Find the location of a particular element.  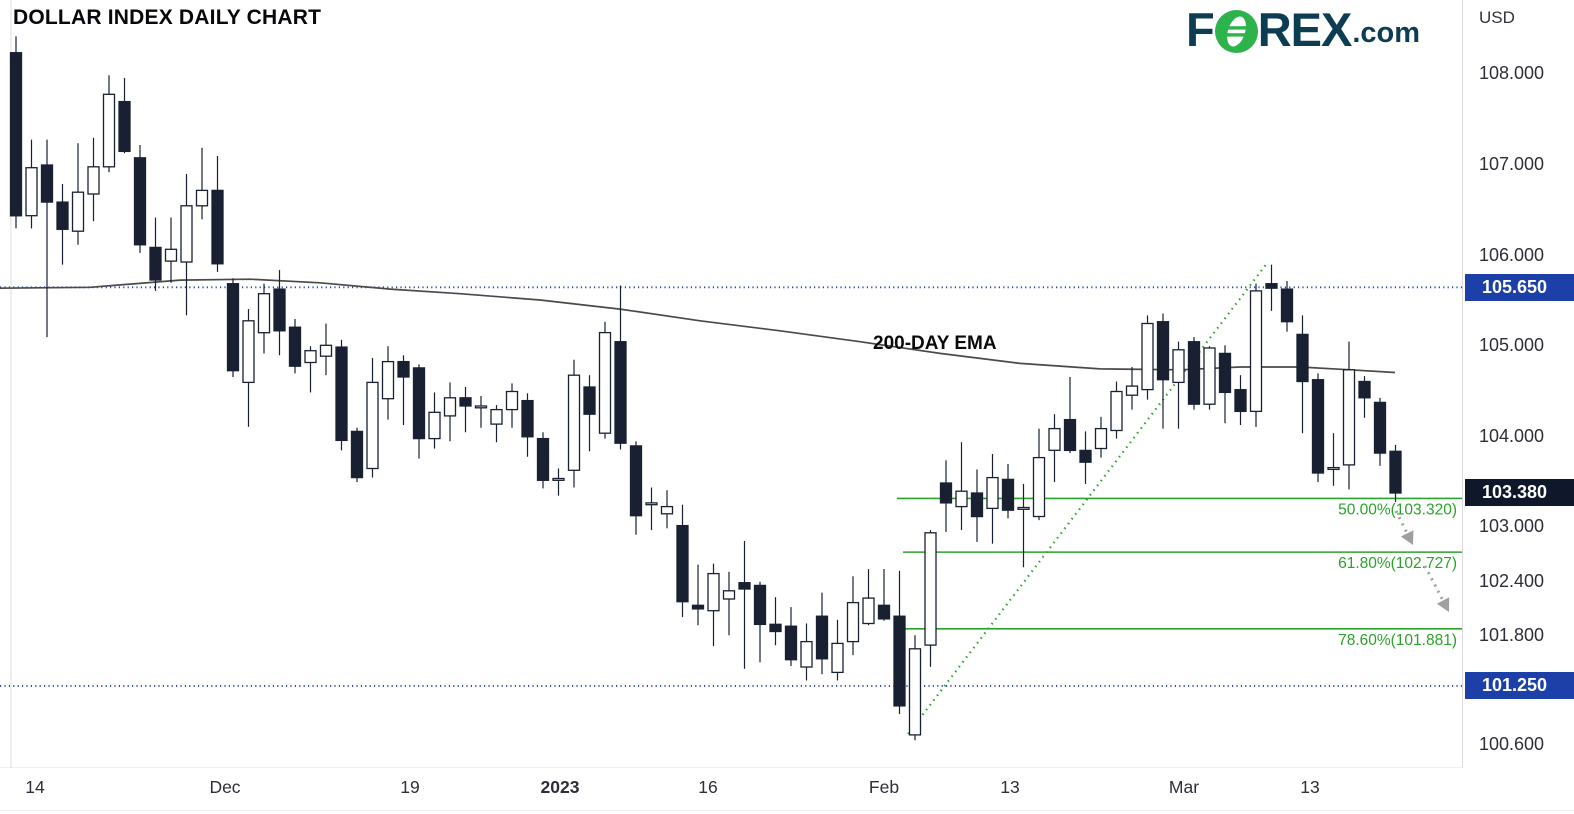

y-axis-tick: 105.000 is located at coordinates (1512, 345).